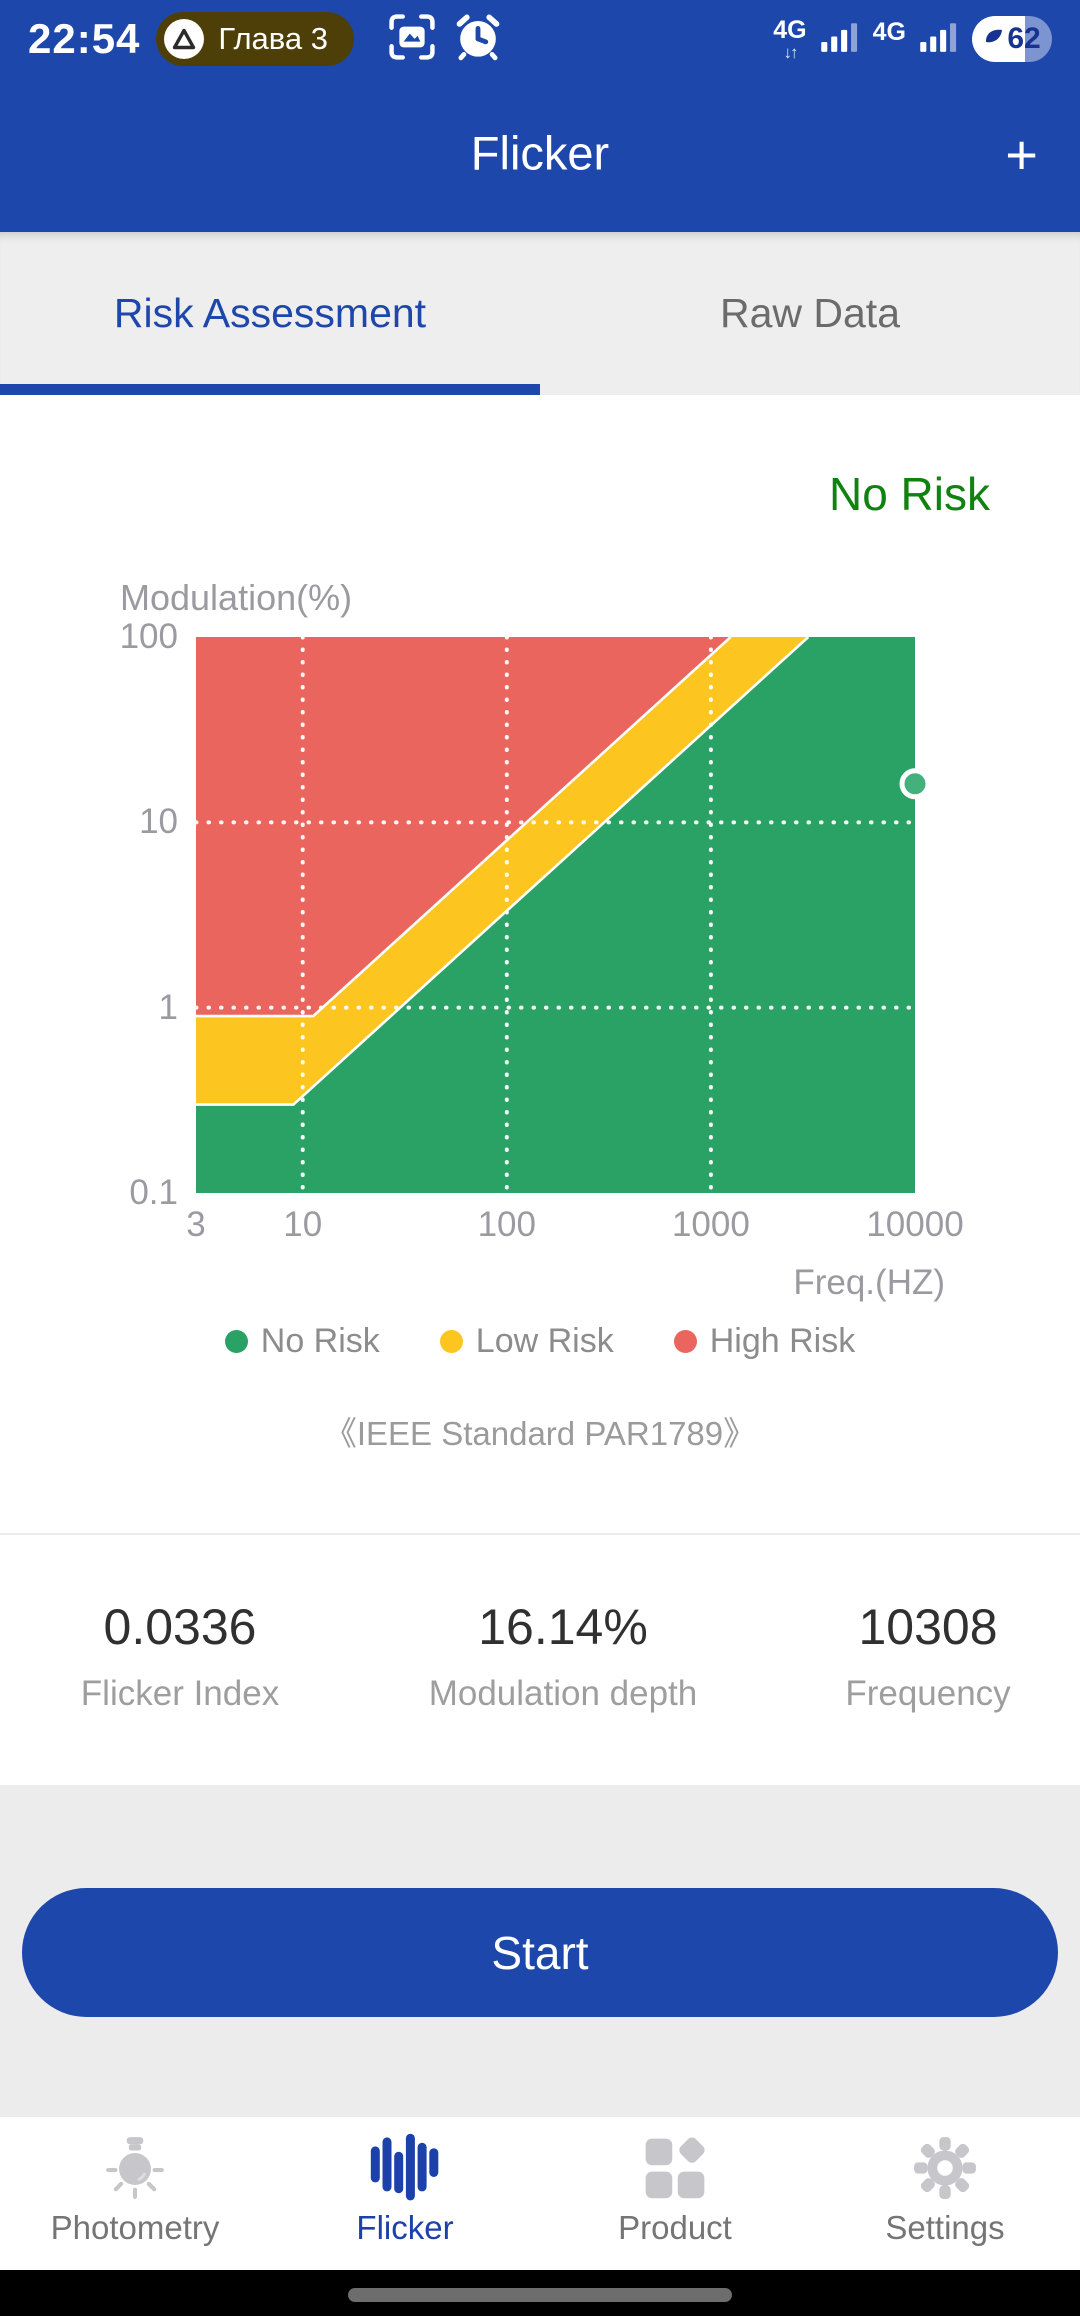  I want to click on y-tick-label: 1, so click(168, 1007).